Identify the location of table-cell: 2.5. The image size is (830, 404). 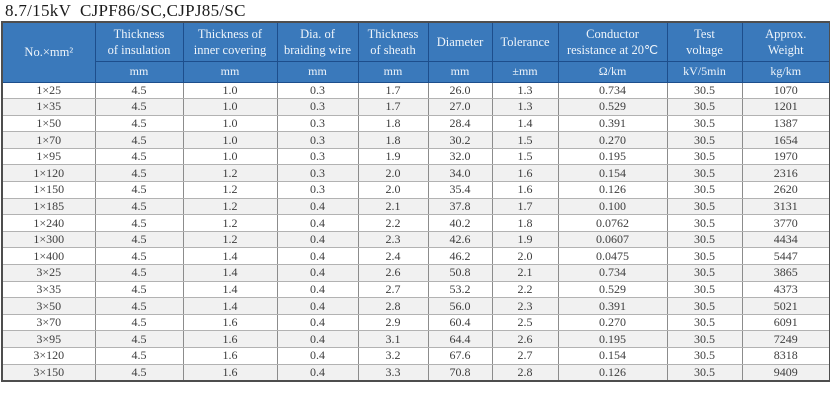
(525, 322).